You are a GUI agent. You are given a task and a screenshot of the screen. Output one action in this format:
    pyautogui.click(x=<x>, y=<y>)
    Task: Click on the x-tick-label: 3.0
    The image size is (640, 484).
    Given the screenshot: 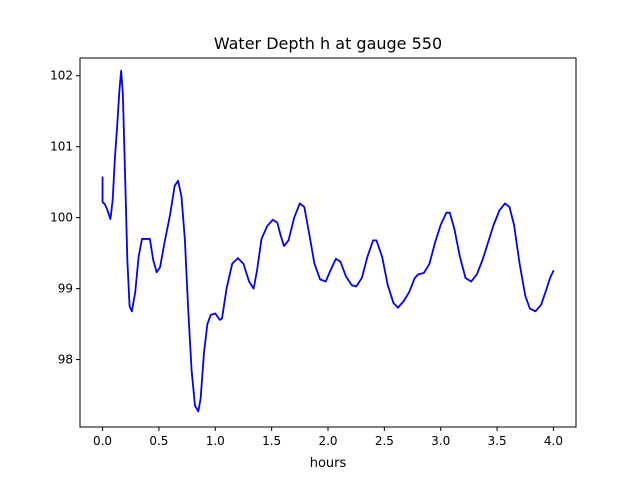 What is the action you would take?
    pyautogui.click(x=440, y=441)
    